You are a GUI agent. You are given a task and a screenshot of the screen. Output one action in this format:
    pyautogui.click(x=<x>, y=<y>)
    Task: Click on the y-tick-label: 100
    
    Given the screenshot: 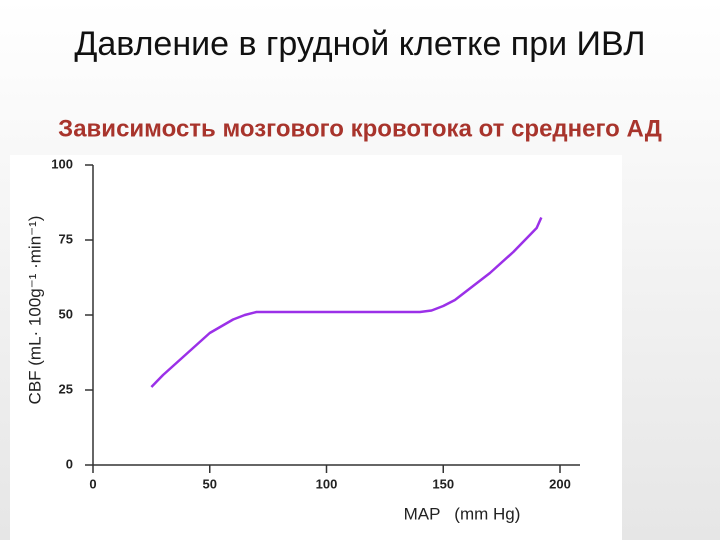 What is the action you would take?
    pyautogui.click(x=62, y=163)
    